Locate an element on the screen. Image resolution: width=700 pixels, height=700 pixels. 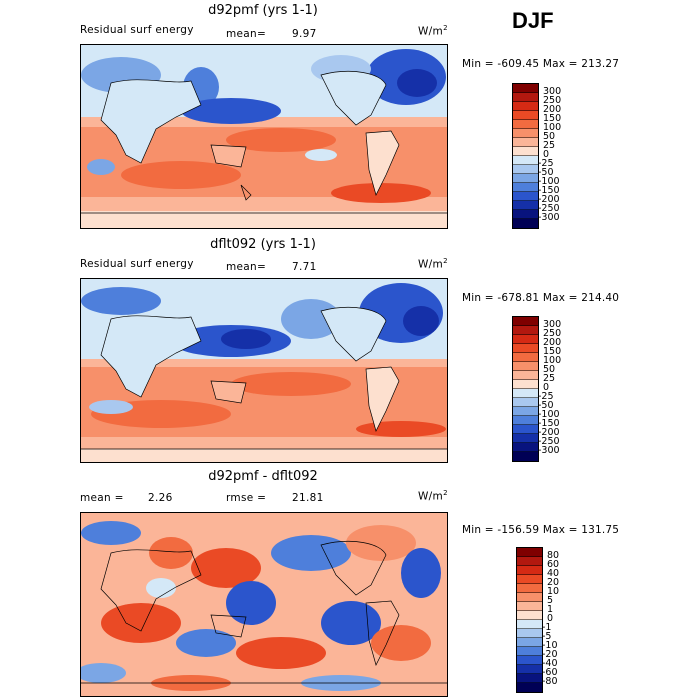
panel2-map-field is located at coordinates (264, 370).